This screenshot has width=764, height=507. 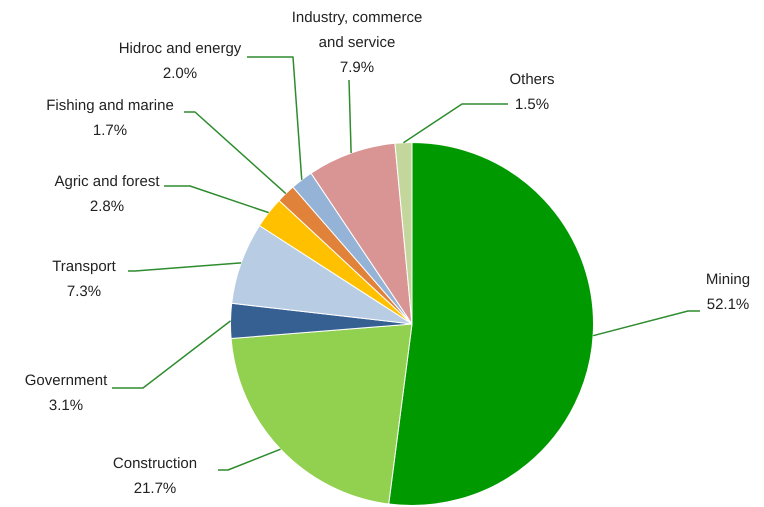 I want to click on slice-label: Fishing and marine, so click(x=110, y=105).